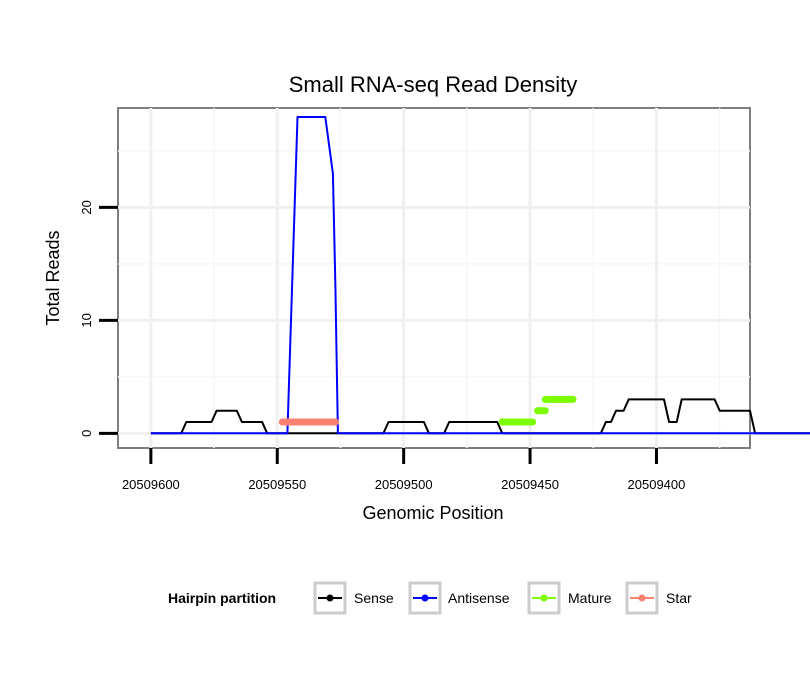 This screenshot has width=810, height=690. I want to click on y-tick-label: 20, so click(86, 207).